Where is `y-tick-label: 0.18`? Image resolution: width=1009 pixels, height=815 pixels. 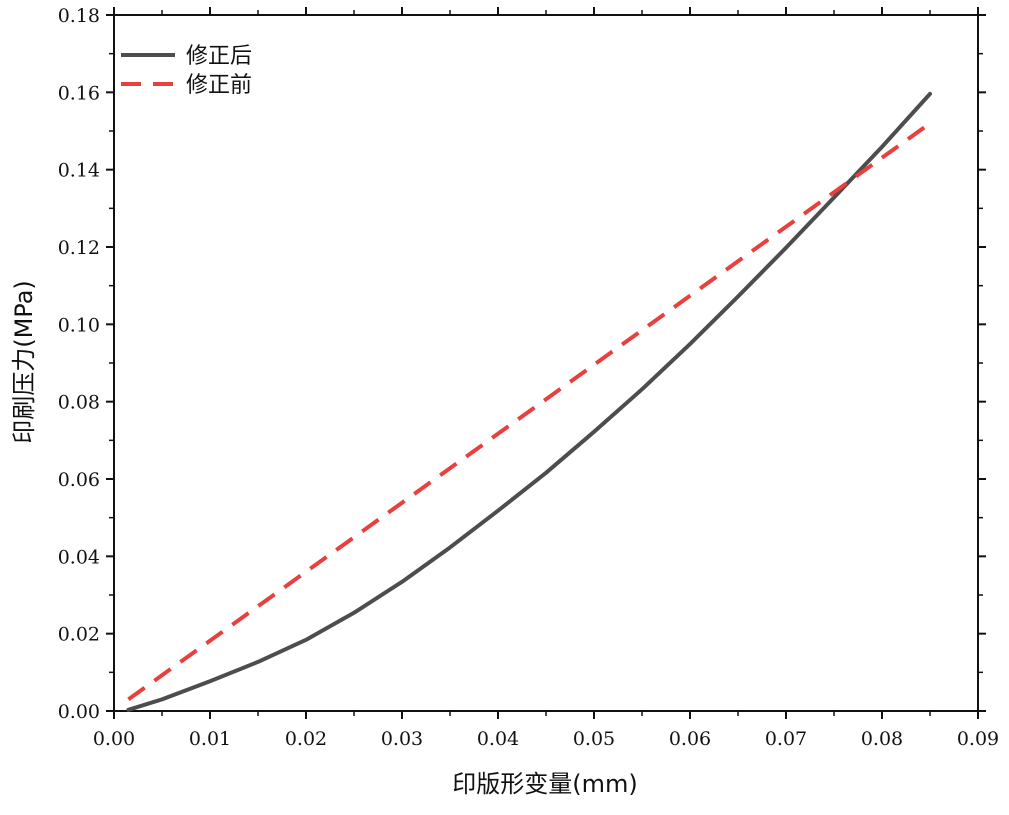 y-tick-label: 0.18 is located at coordinates (79, 16).